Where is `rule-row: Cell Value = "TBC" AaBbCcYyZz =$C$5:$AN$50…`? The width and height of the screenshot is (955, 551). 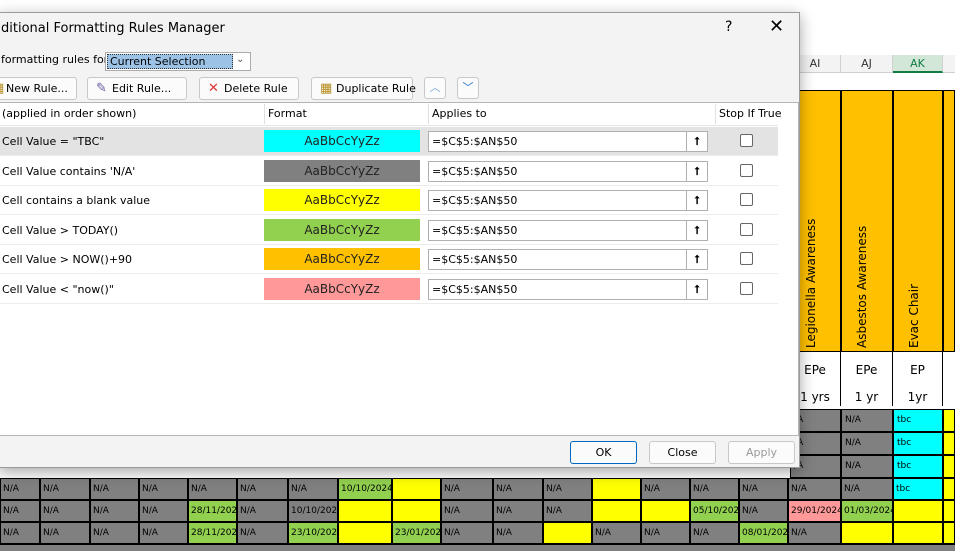 rule-row: Cell Value = "TBC" AaBbCcYyZz =$C$5:$AN$50… is located at coordinates (389, 141).